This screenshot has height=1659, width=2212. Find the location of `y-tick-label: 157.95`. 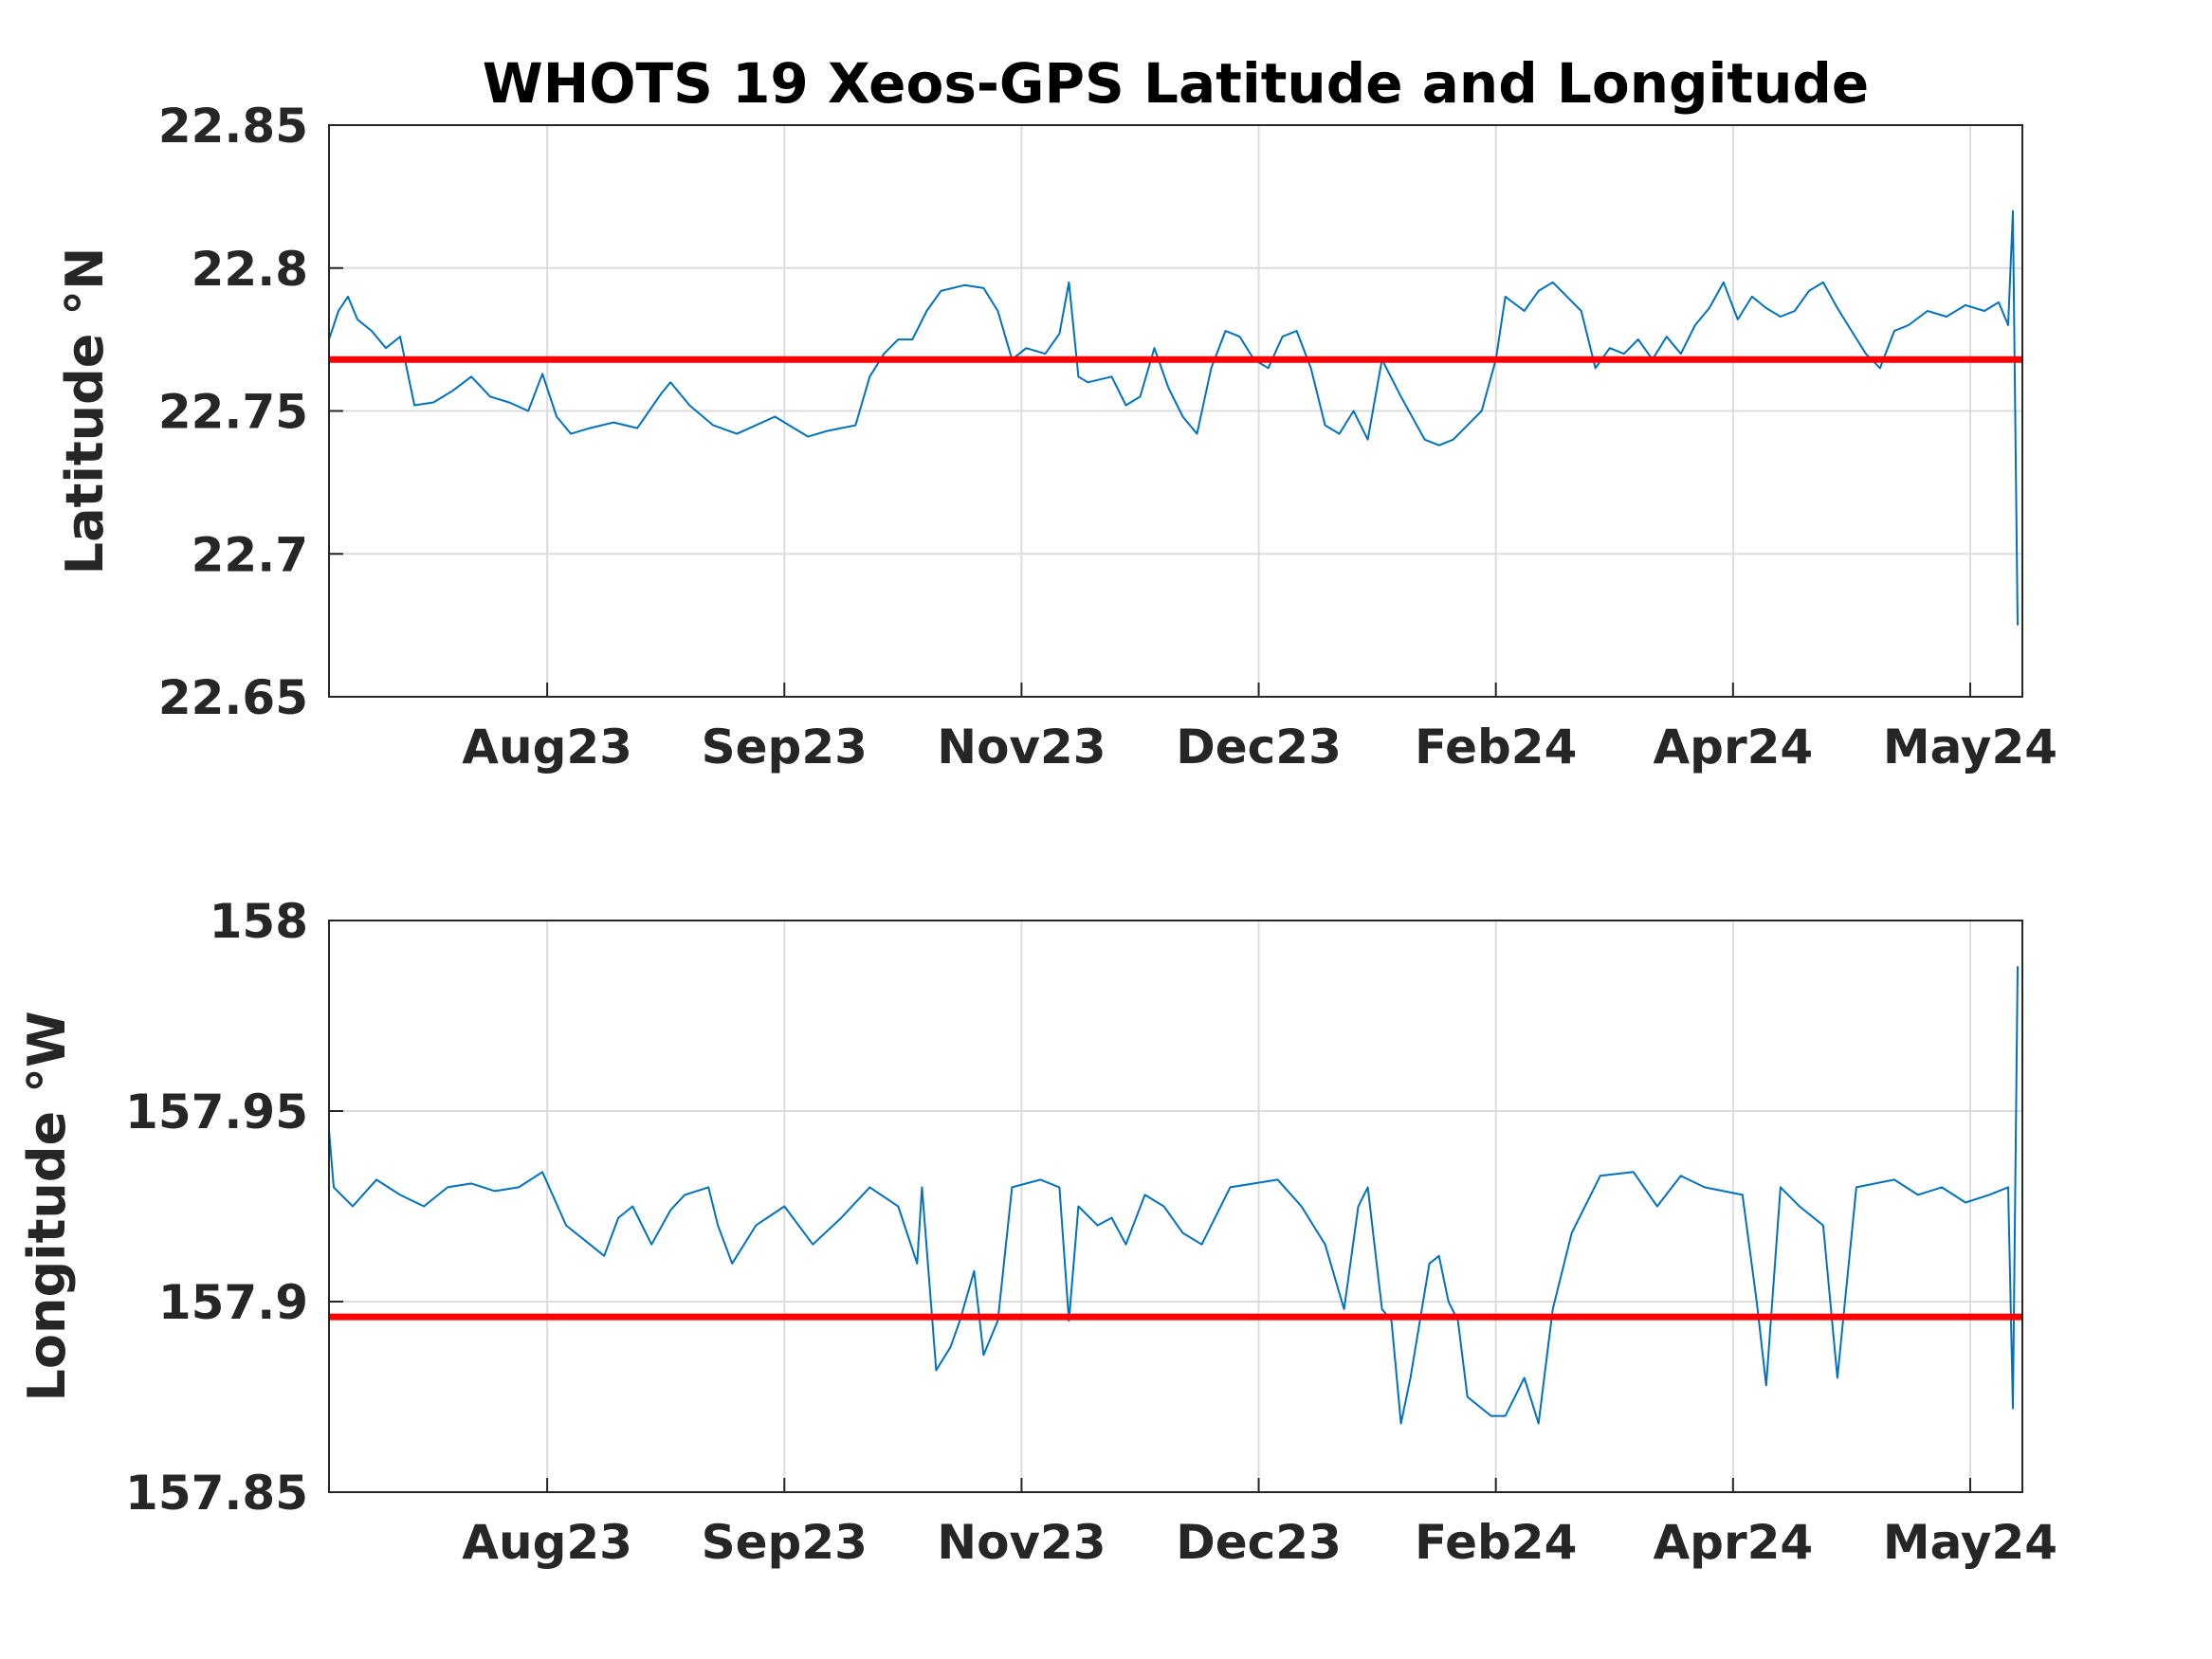

y-tick-label: 157.95 is located at coordinates (216, 1112).